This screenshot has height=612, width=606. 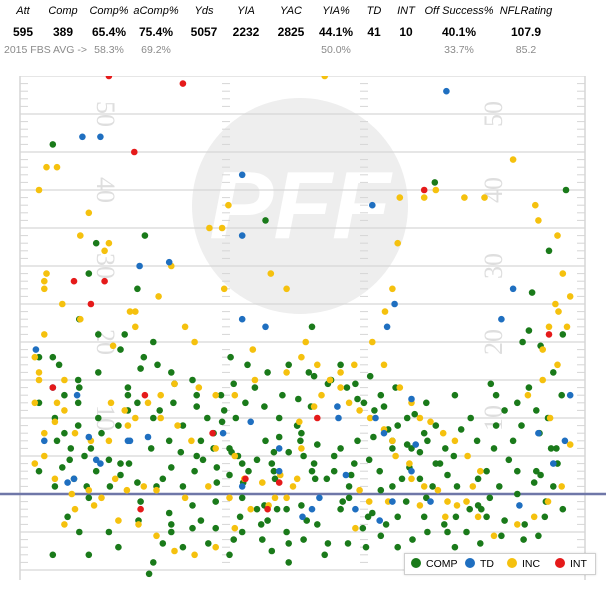 What do you see at coordinates (45, 50) in the screenshot?
I see `avg-label: 2015 FBS AVG ->` at bounding box center [45, 50].